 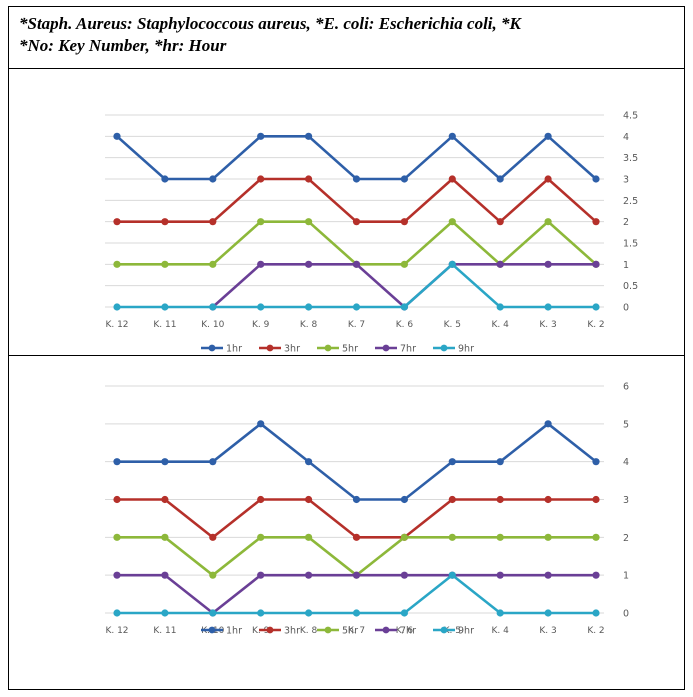 What do you see at coordinates (626, 500) in the screenshot?
I see `y-tick-label: 3` at bounding box center [626, 500].